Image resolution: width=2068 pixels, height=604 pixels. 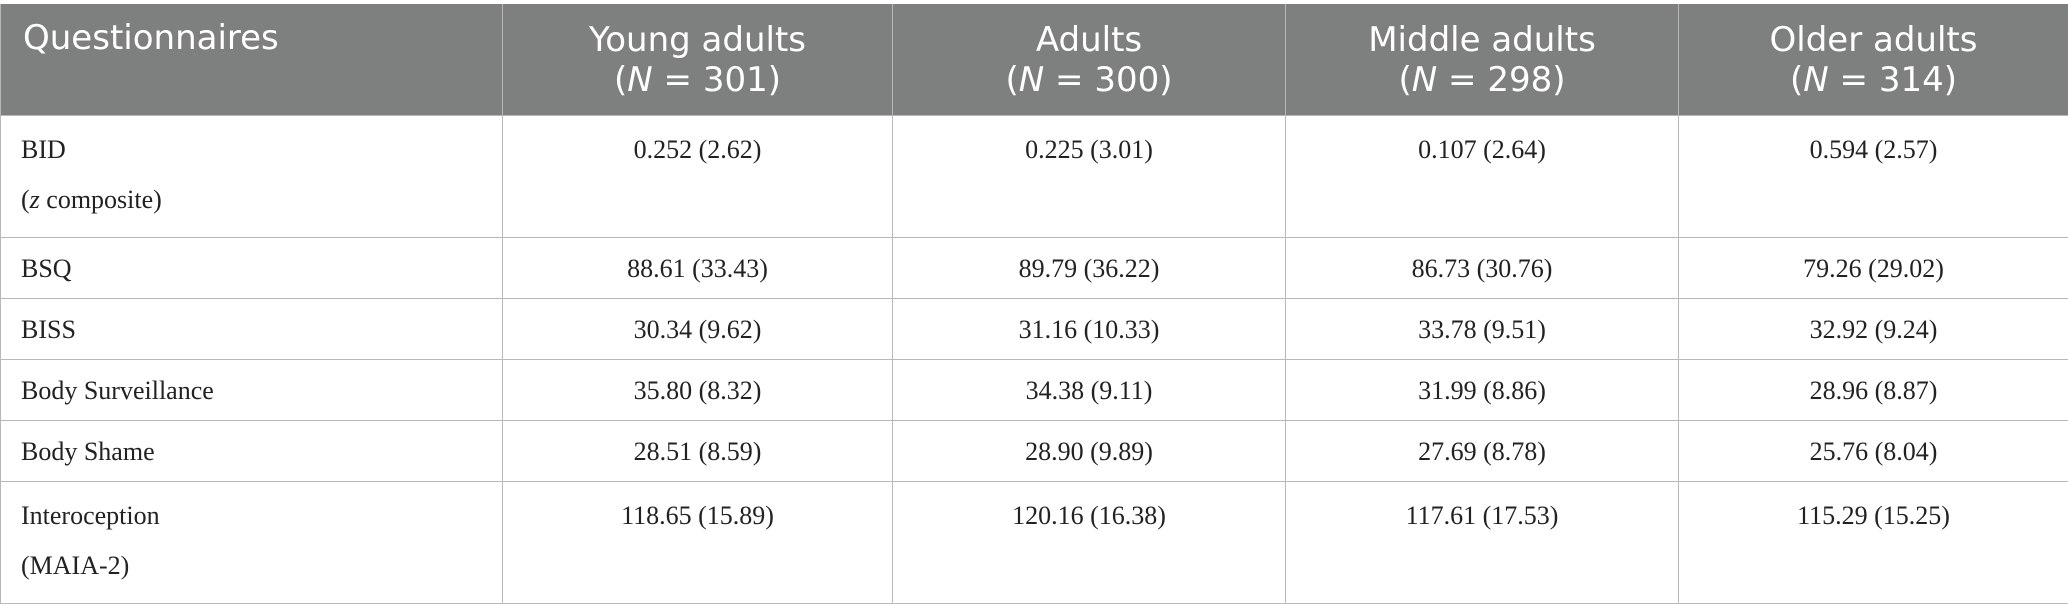 I want to click on row-label-cell: Interoception (MAIA-2), so click(x=252, y=543).